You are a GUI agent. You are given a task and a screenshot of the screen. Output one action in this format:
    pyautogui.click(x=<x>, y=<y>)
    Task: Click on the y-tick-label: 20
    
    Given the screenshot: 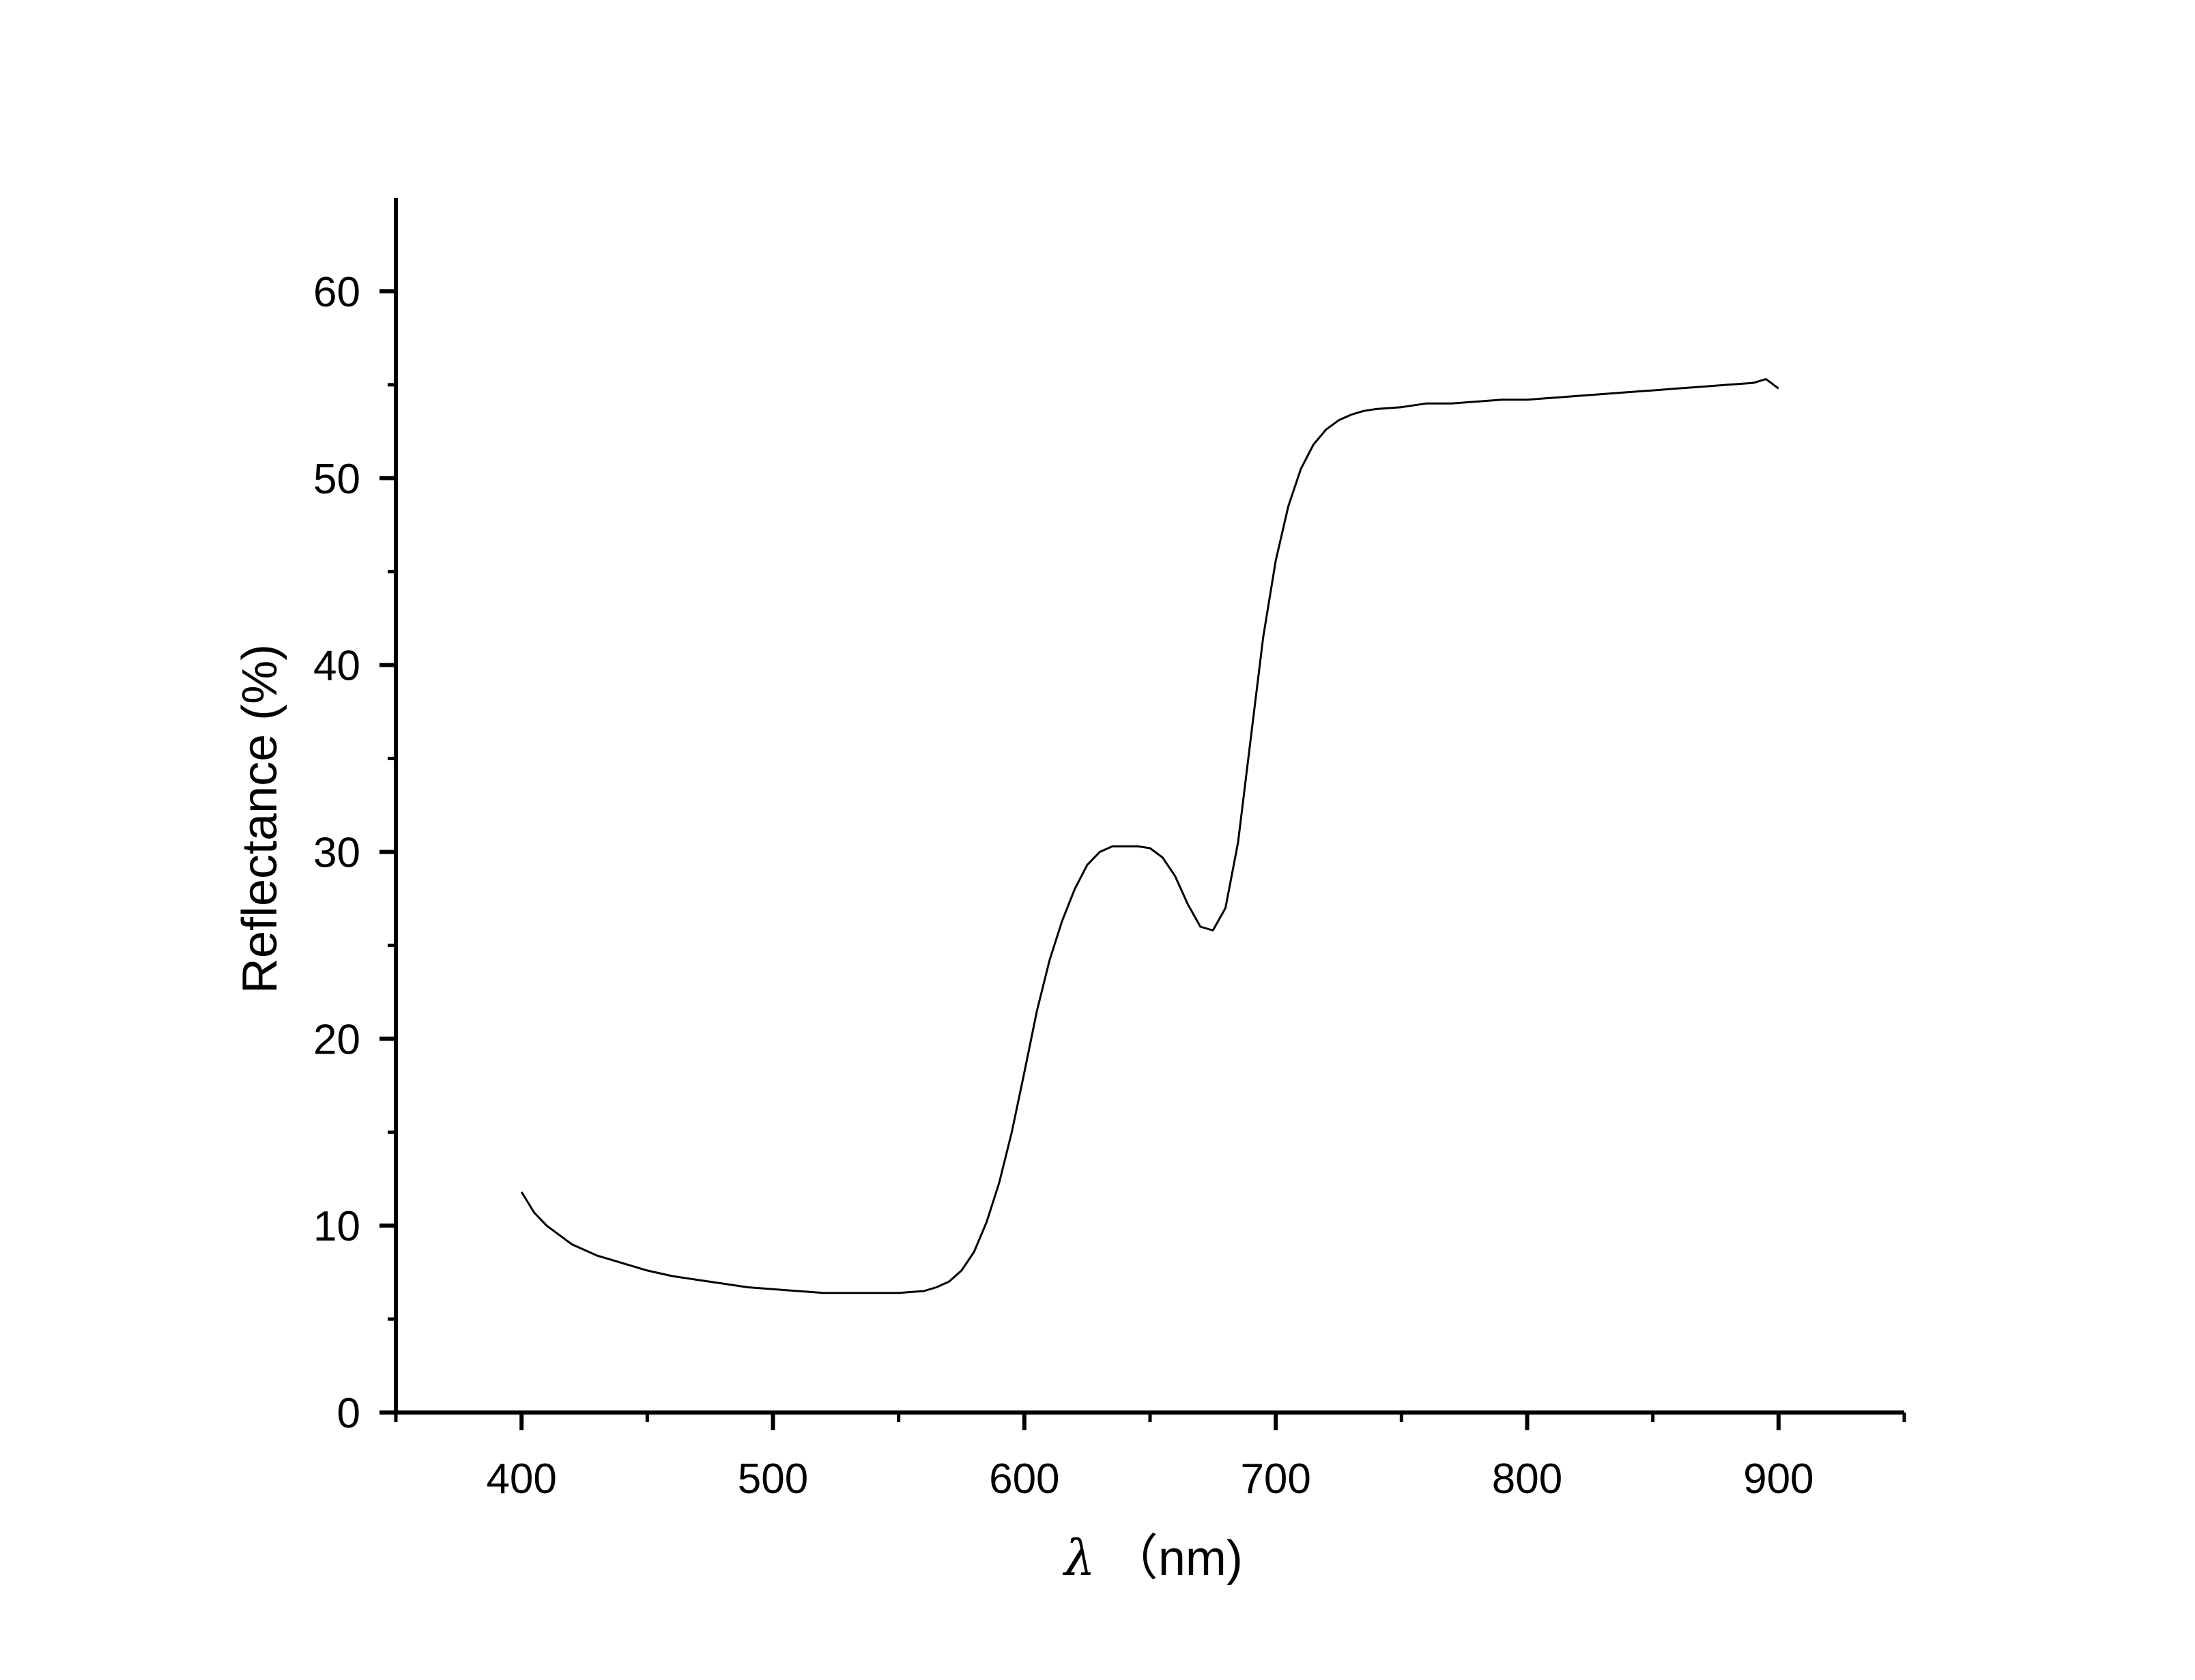 What is the action you would take?
    pyautogui.click(x=336, y=1039)
    